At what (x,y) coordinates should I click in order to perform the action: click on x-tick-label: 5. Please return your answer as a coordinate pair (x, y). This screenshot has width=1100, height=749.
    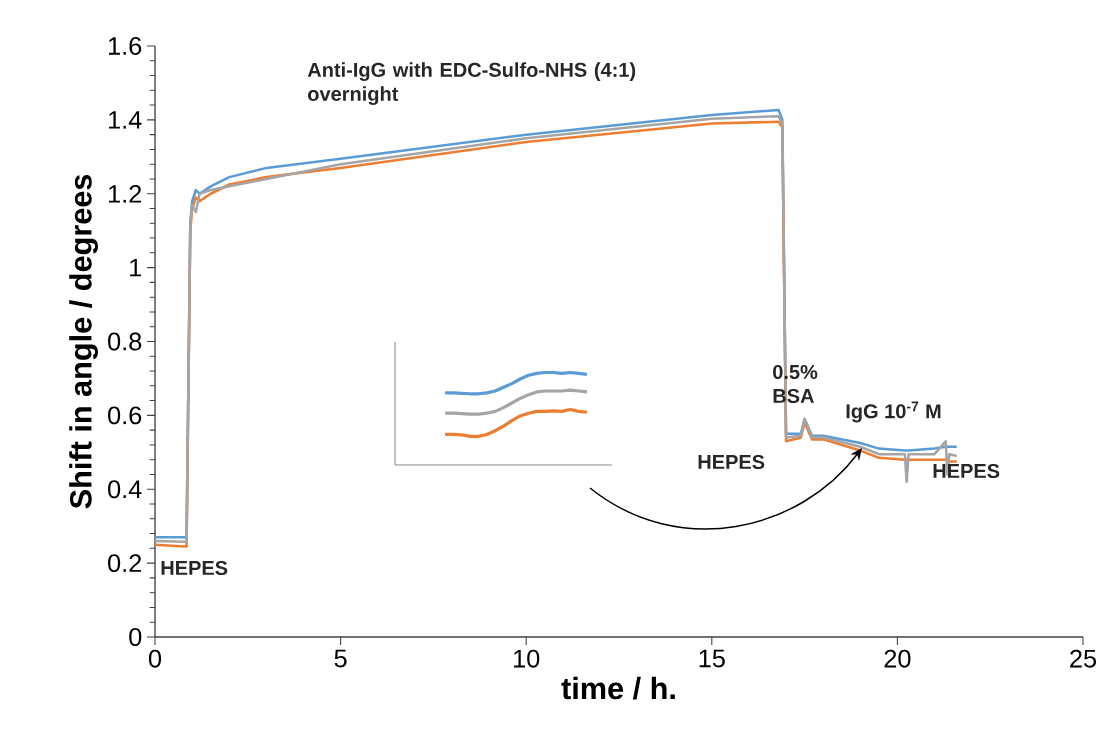
    Looking at the image, I should click on (340, 658).